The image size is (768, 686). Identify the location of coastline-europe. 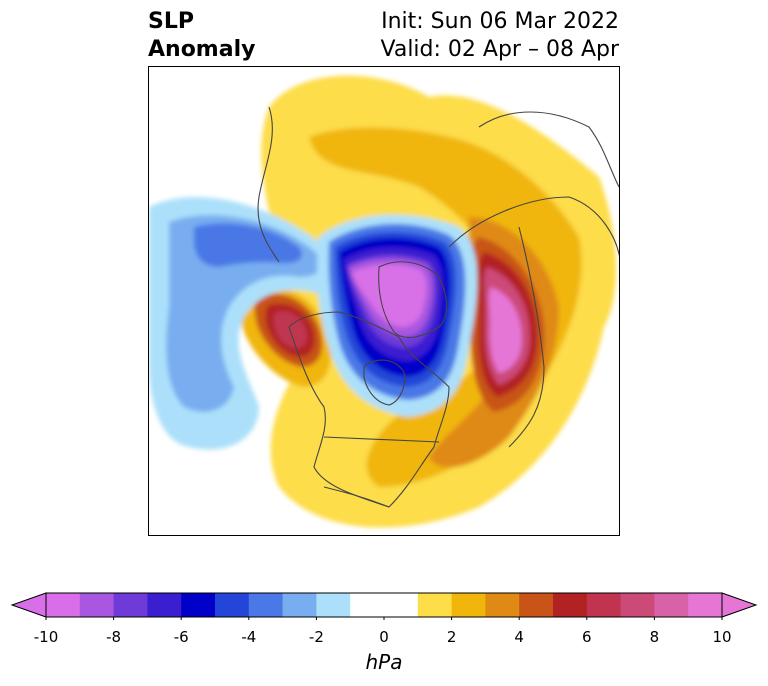
(548, 149).